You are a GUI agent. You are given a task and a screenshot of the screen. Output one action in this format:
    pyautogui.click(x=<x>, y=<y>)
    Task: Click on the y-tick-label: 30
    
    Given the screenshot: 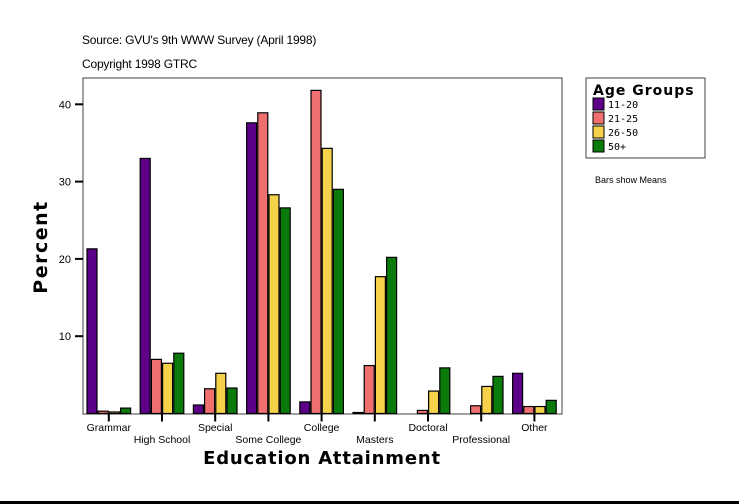 What is the action you would take?
    pyautogui.click(x=65, y=183)
    